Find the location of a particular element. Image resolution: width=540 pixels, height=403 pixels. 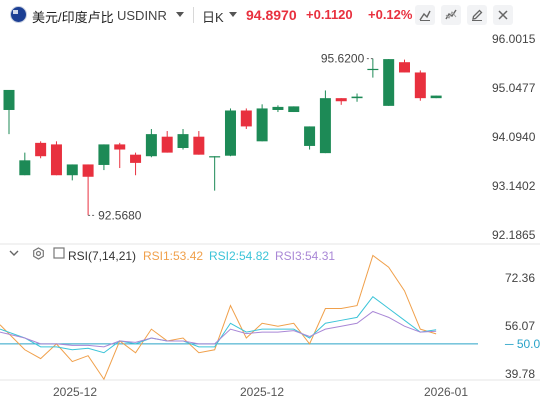

rsi-ref-label-bg is located at coordinates (509, 343).